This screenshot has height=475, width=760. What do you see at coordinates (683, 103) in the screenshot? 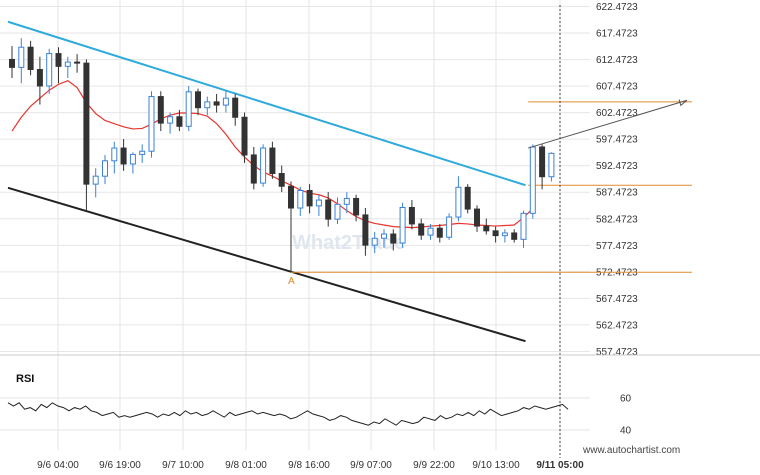
I see `projection-arrow-head` at bounding box center [683, 103].